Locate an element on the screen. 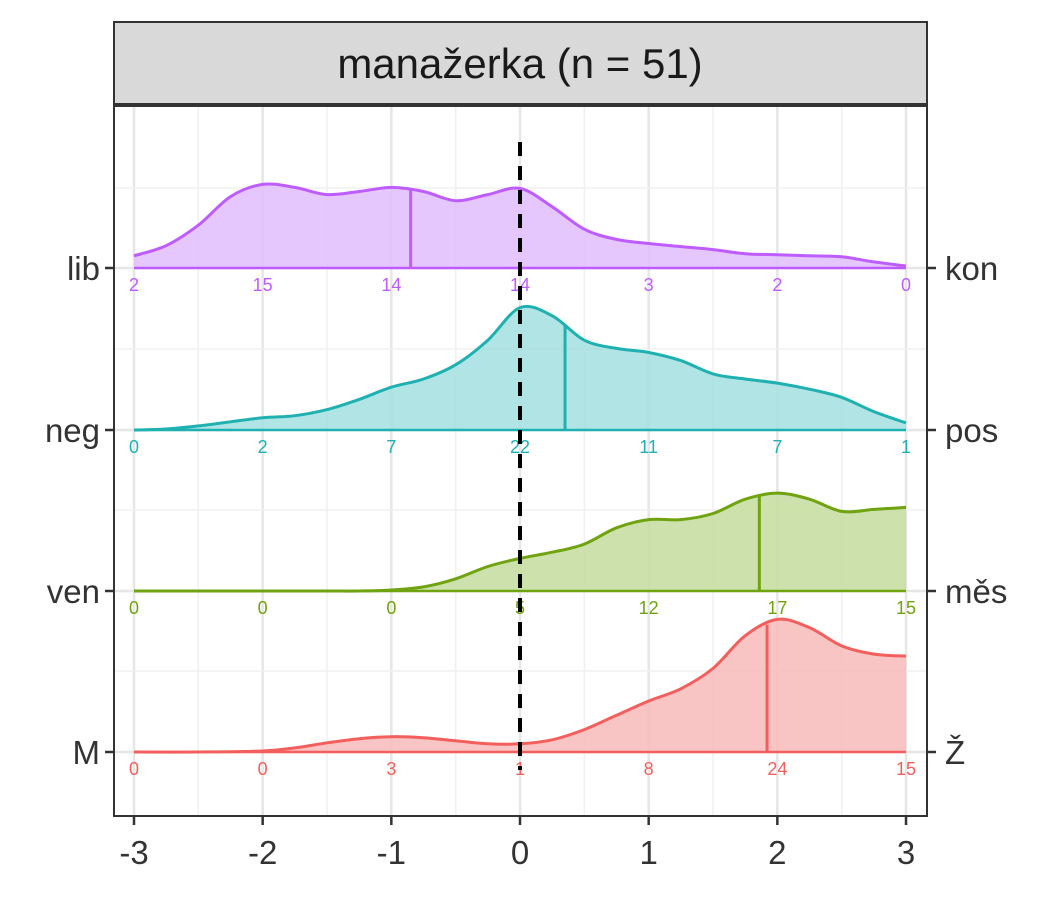 Image resolution: width=1050 pixels, height=900 pixels. x-tick-label: -3 is located at coordinates (133, 852).